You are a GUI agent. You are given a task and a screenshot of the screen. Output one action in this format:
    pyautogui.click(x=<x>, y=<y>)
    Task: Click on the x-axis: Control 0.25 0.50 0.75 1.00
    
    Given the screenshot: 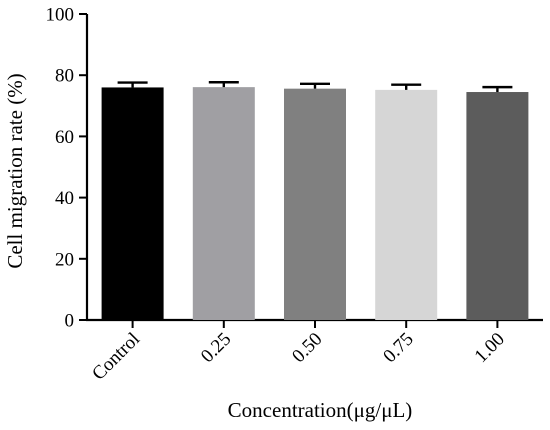 What is the action you would take?
    pyautogui.click(x=314, y=351)
    